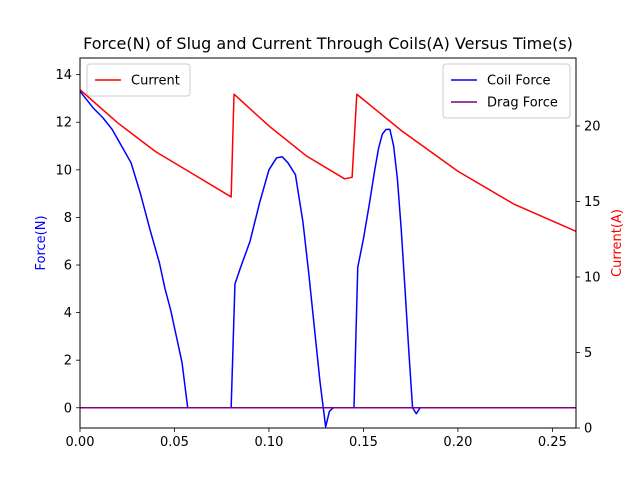  I want to click on legend-current: Current, so click(138, 80).